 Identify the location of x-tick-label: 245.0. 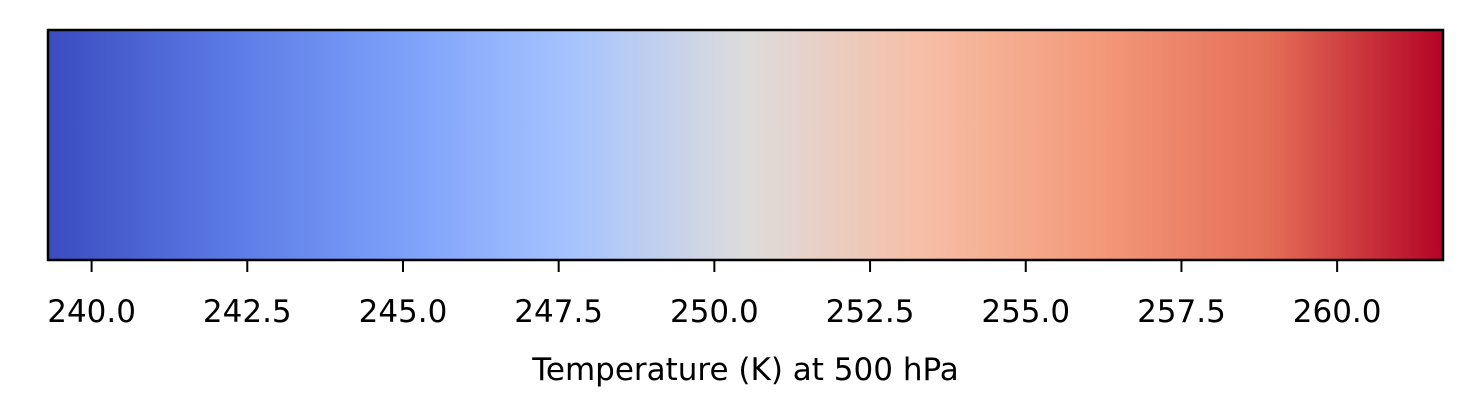
(403, 312).